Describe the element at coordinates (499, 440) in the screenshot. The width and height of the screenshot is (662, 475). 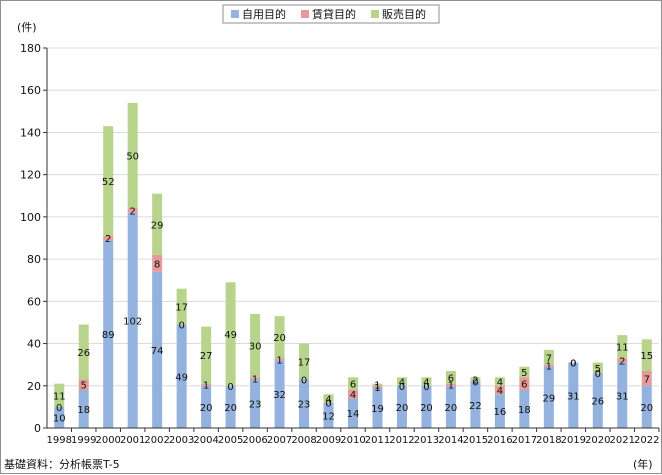
I see `x-tick-label: 2016` at that location.